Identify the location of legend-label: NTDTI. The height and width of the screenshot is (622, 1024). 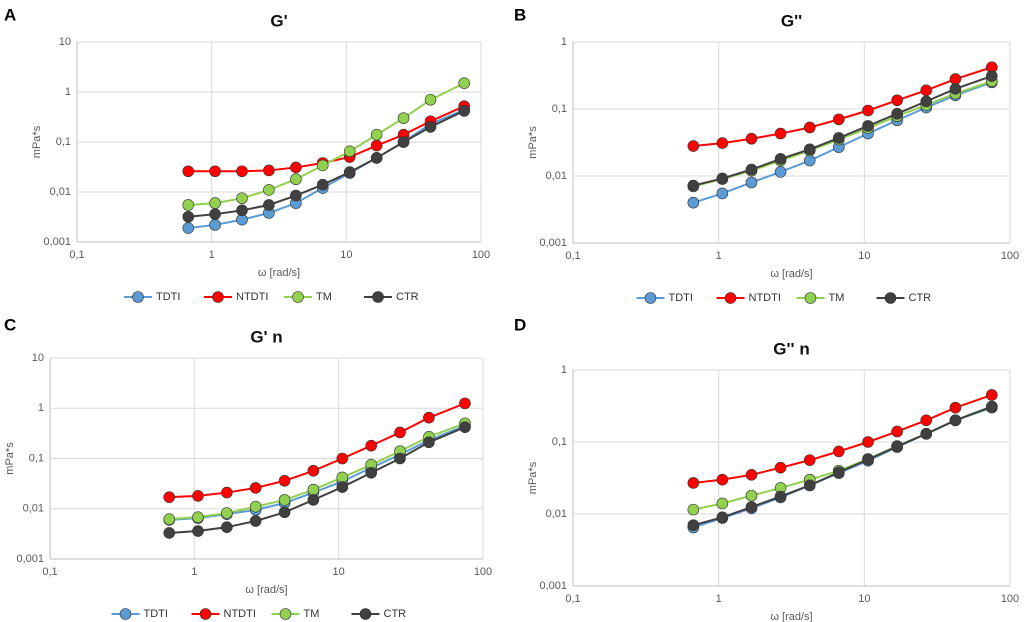
(240, 614).